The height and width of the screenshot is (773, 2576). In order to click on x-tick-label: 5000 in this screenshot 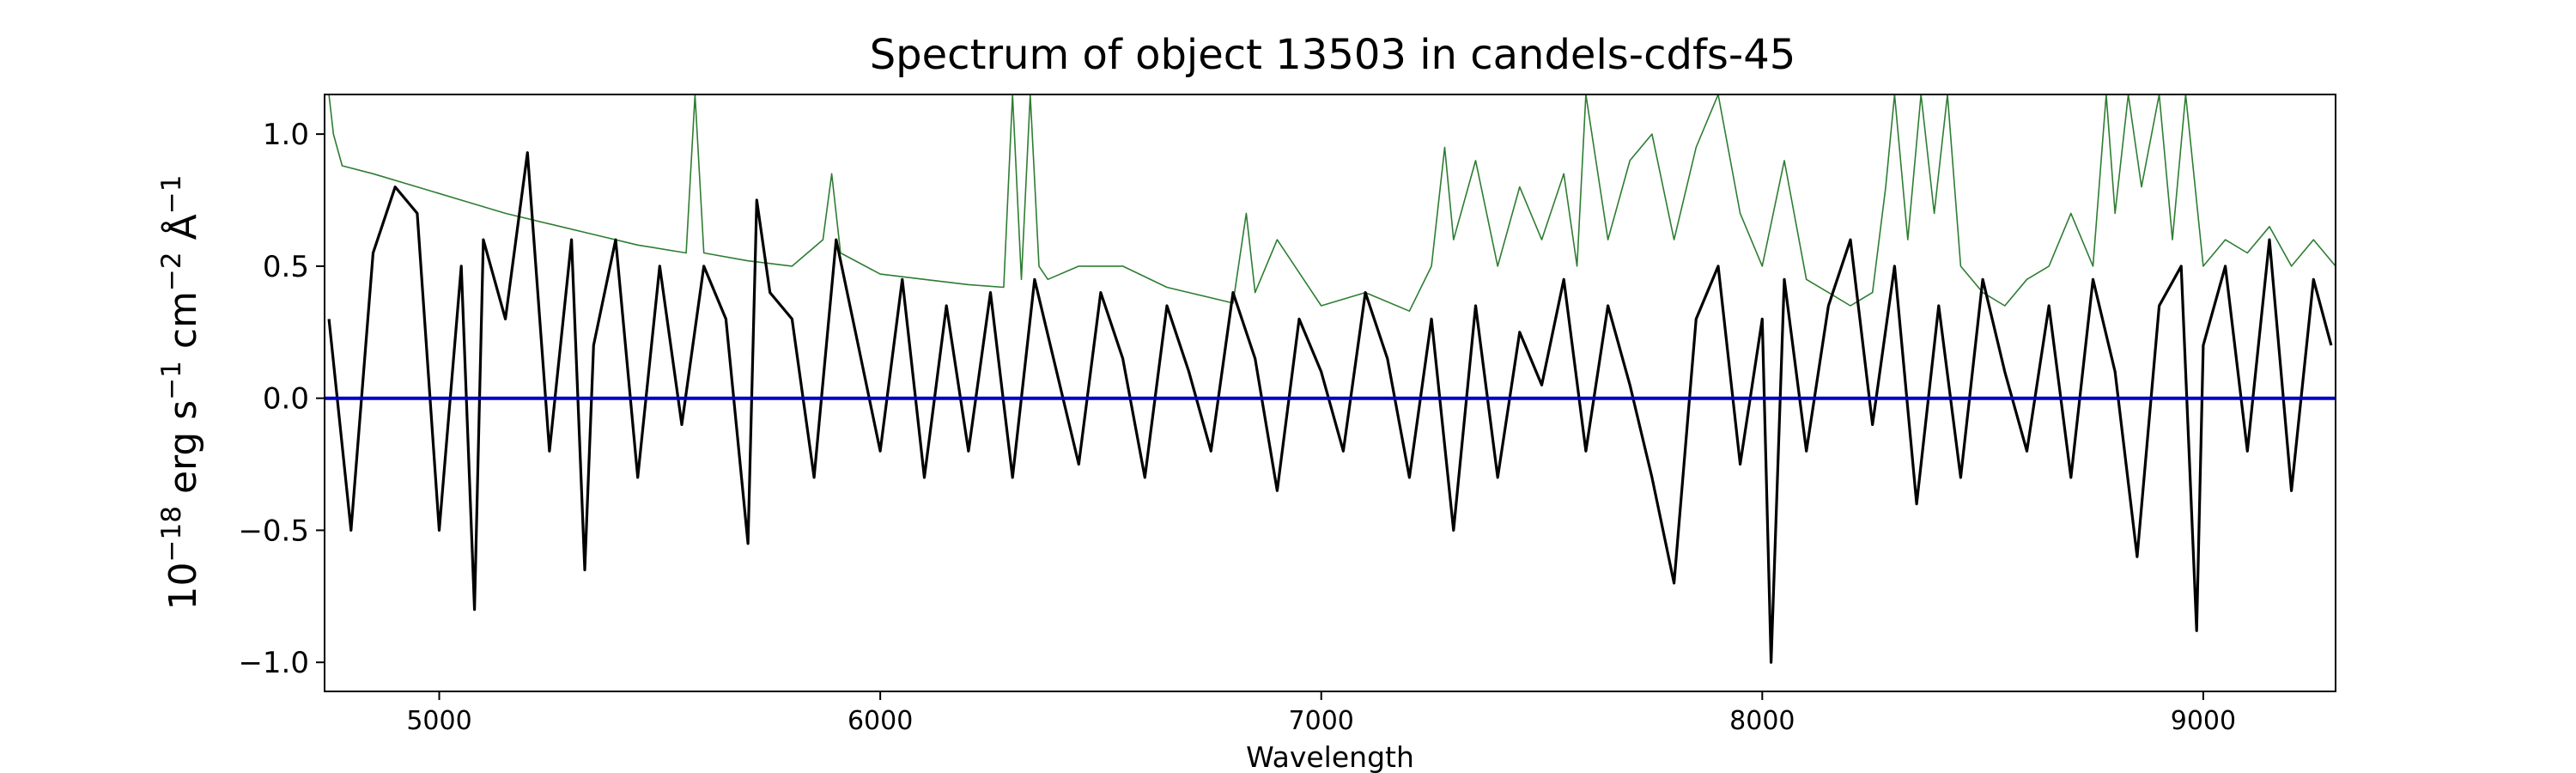, I will do `click(439, 721)`.